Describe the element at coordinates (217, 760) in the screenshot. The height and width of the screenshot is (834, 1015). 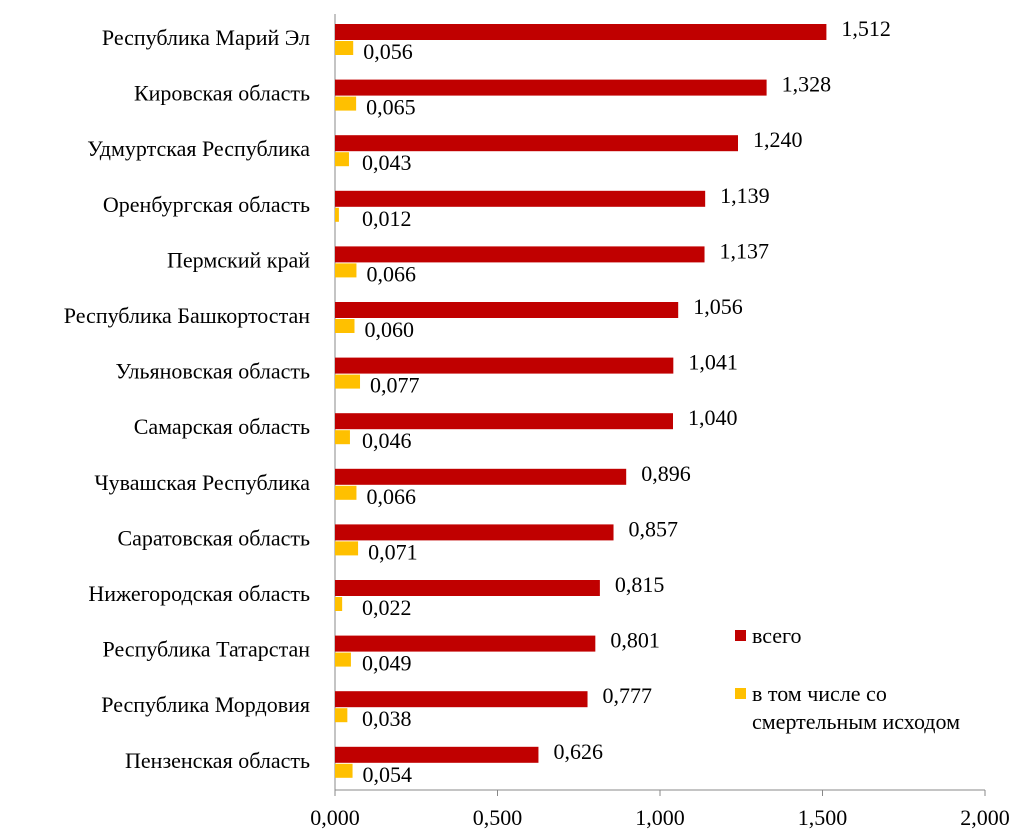
I see `y-tick-label: Пензенская область` at that location.